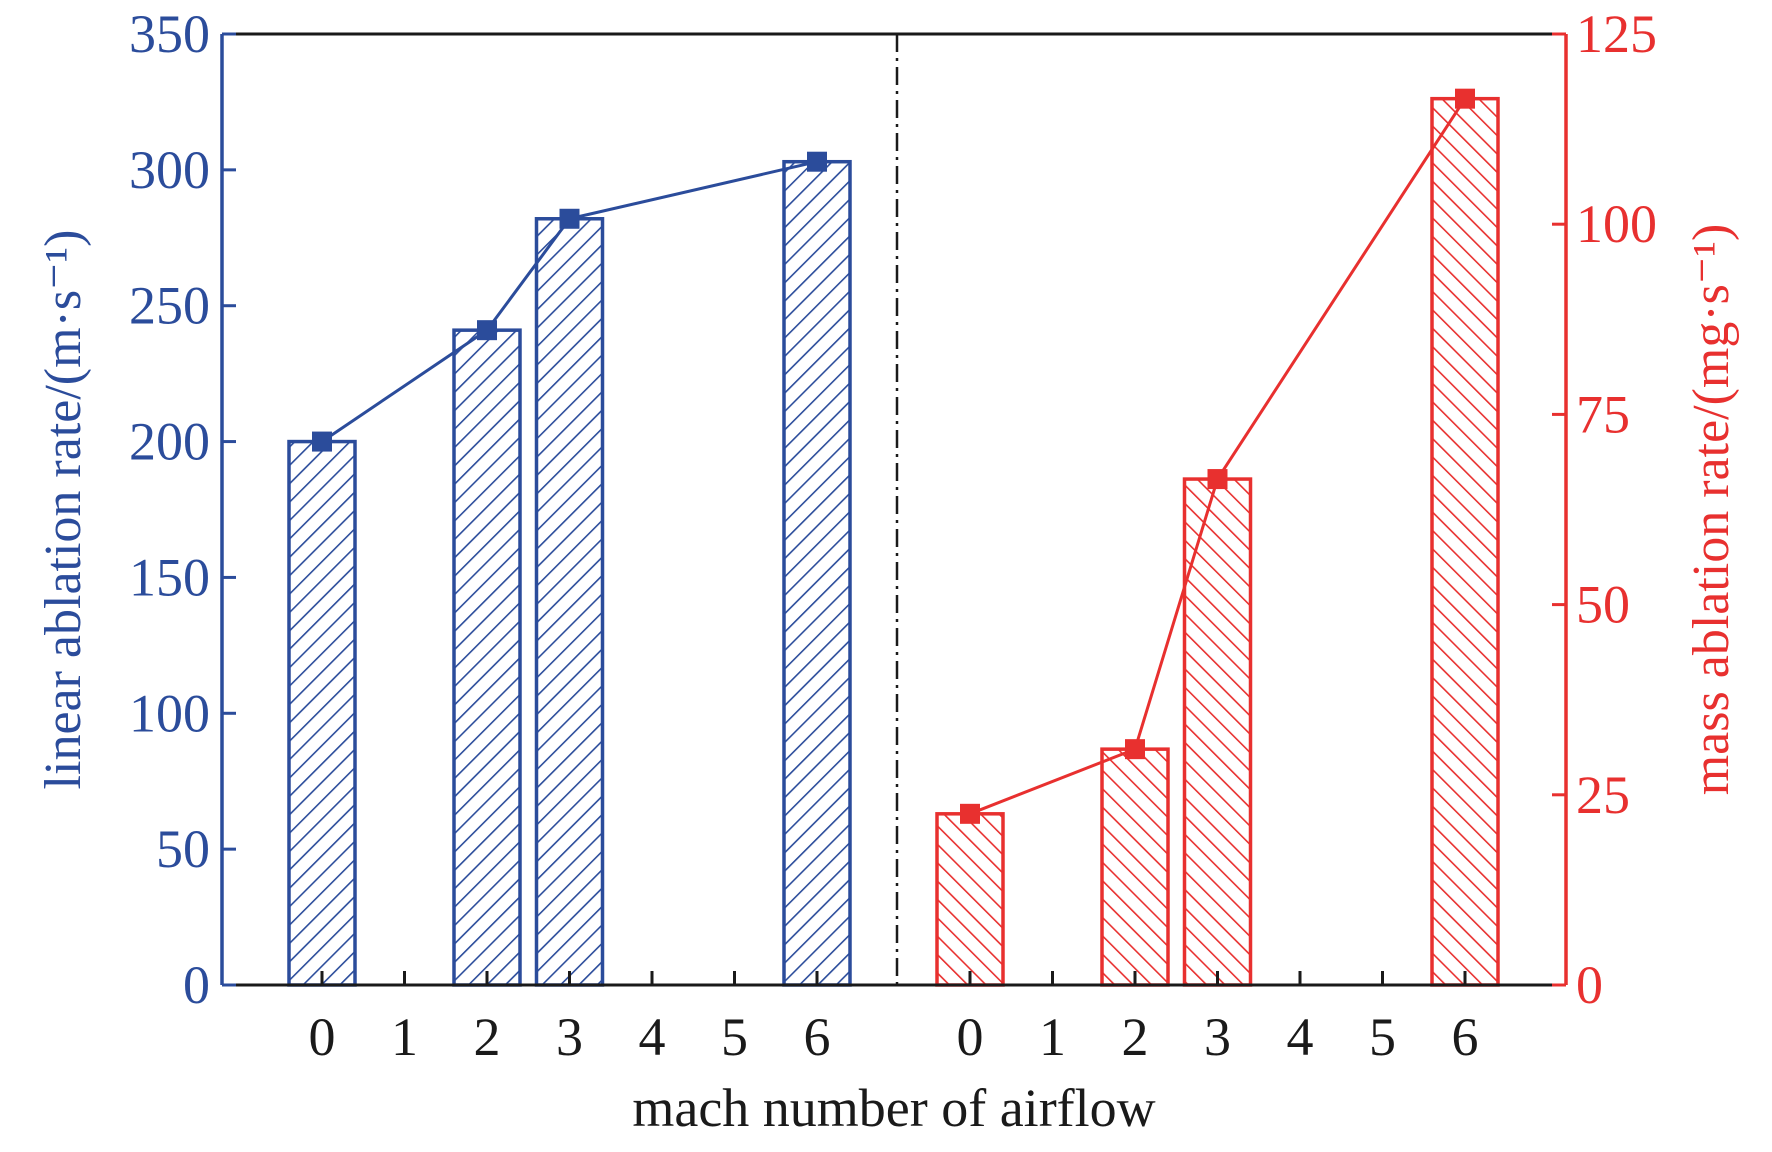 The width and height of the screenshot is (1772, 1152). Describe the element at coordinates (1135, 1037) in the screenshot. I see `right-x-tick-label-2: 2` at that location.